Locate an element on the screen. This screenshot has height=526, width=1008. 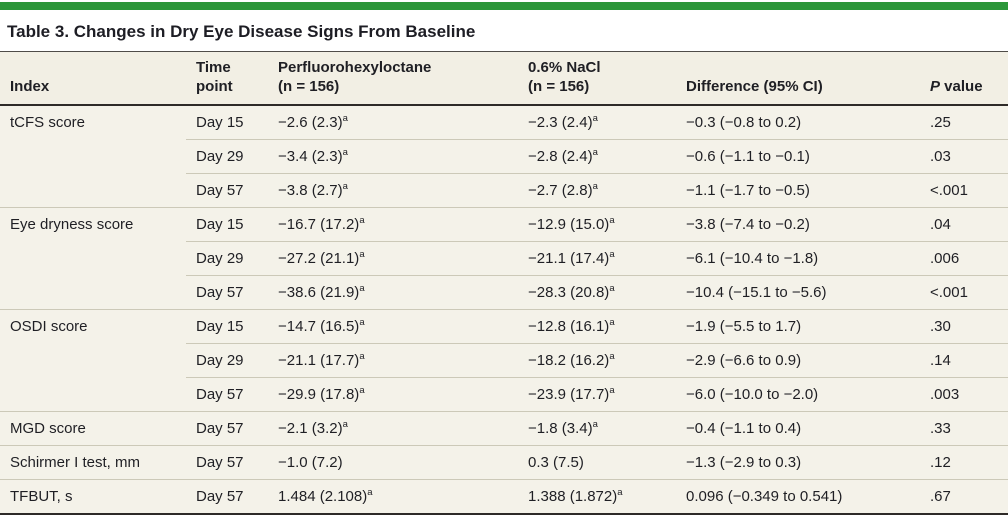
difference-cell: −10.4 (−15.1 to −5.6) is located at coordinates (798, 292).